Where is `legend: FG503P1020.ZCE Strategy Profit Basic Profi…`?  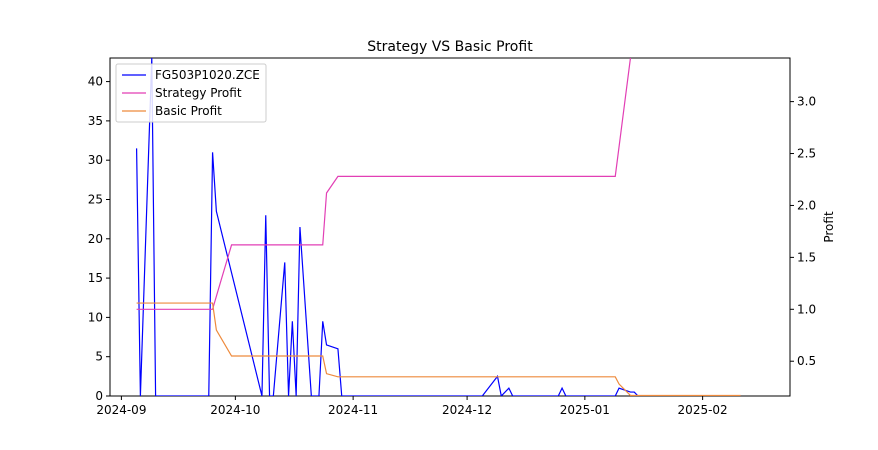
legend: FG503P1020.ZCE Strategy Profit Basic Profi… is located at coordinates (191, 93).